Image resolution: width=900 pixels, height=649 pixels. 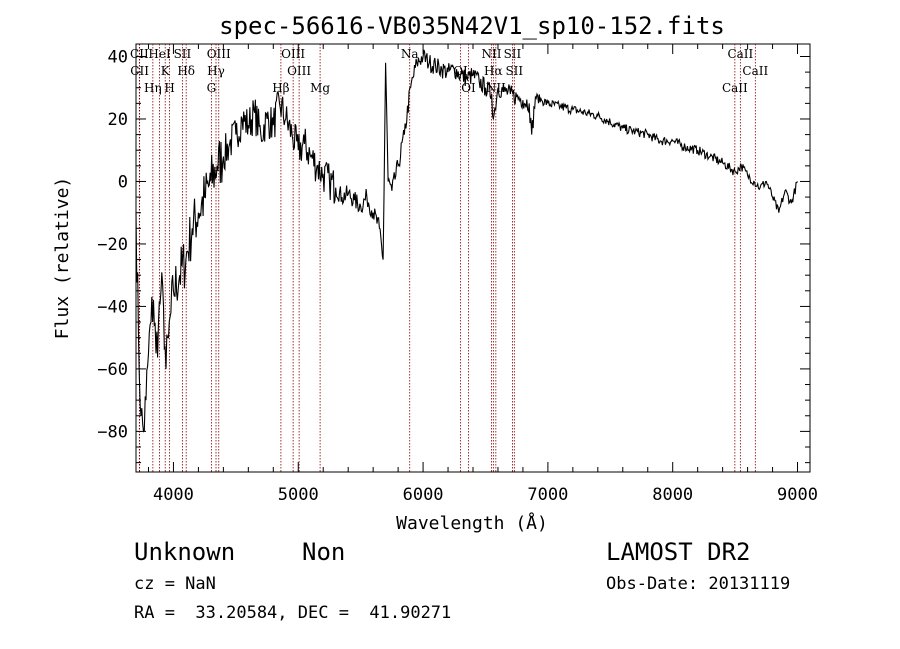 What do you see at coordinates (797, 495) in the screenshot?
I see `x-tick-label: 9000` at bounding box center [797, 495].